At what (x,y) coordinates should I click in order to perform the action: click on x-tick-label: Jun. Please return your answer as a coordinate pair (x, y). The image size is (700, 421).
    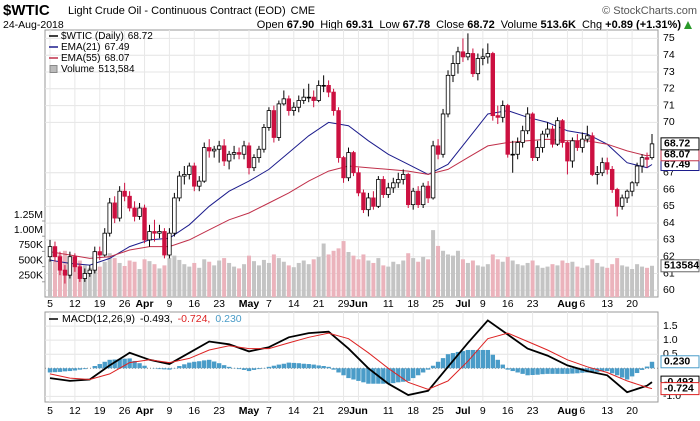
    Looking at the image, I should click on (358, 304).